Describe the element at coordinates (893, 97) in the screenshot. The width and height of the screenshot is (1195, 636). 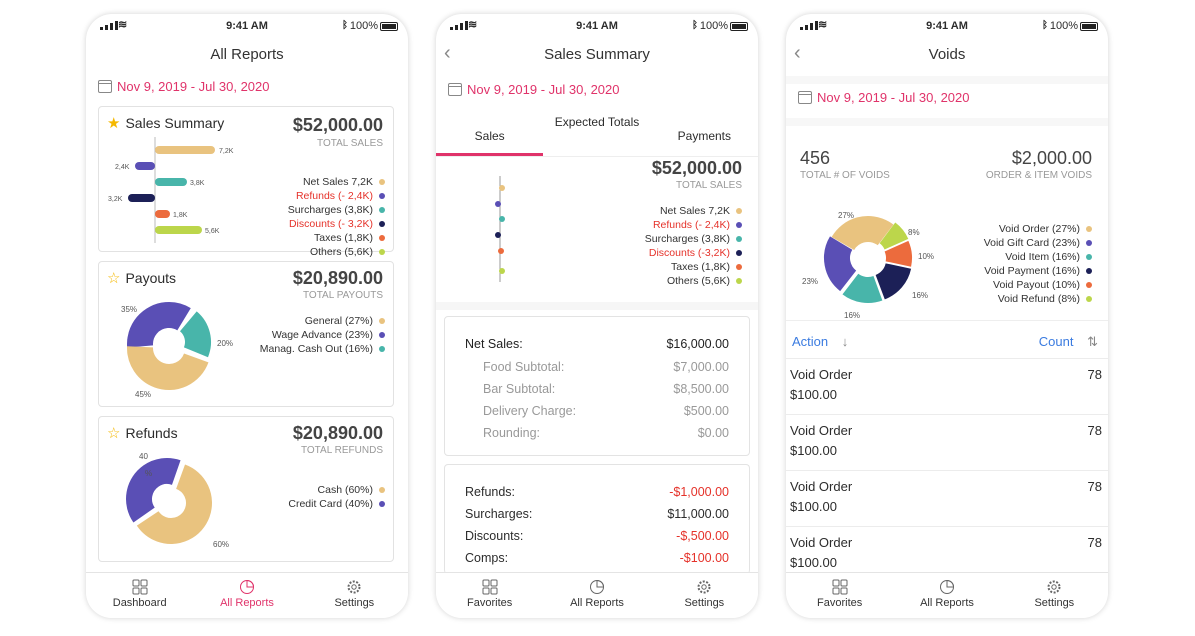
I see `date-range-text: Nov 9, 2019 - Jul 30, 2020` at that location.